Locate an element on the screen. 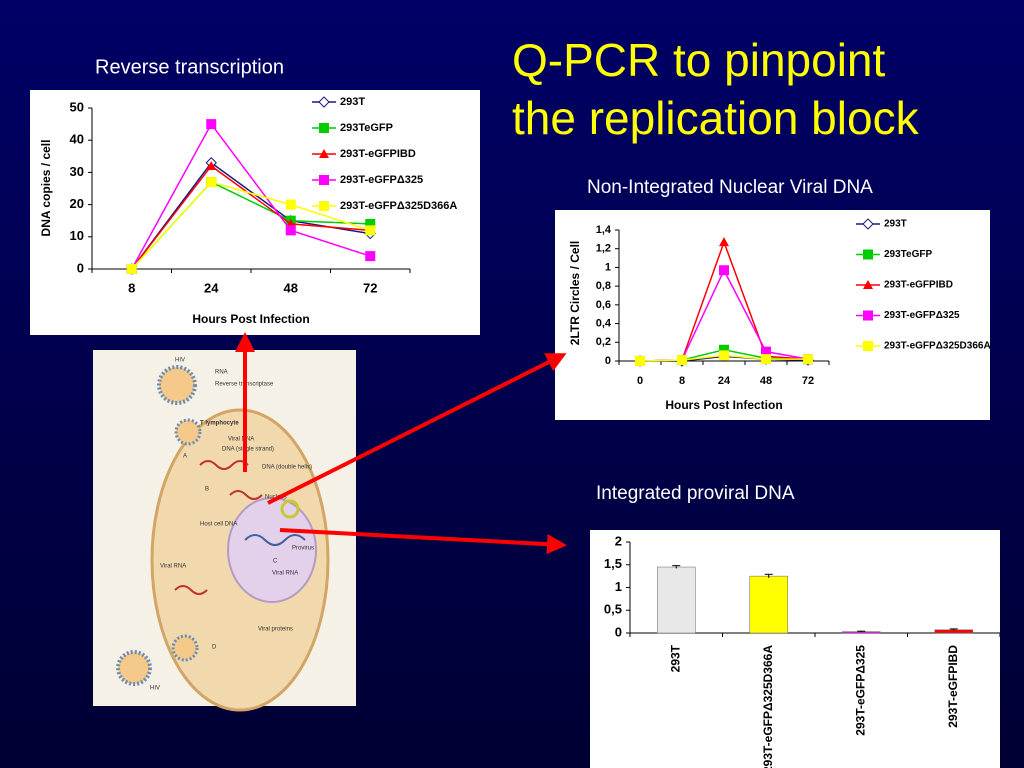  step-label: D is located at coordinates (214, 648).